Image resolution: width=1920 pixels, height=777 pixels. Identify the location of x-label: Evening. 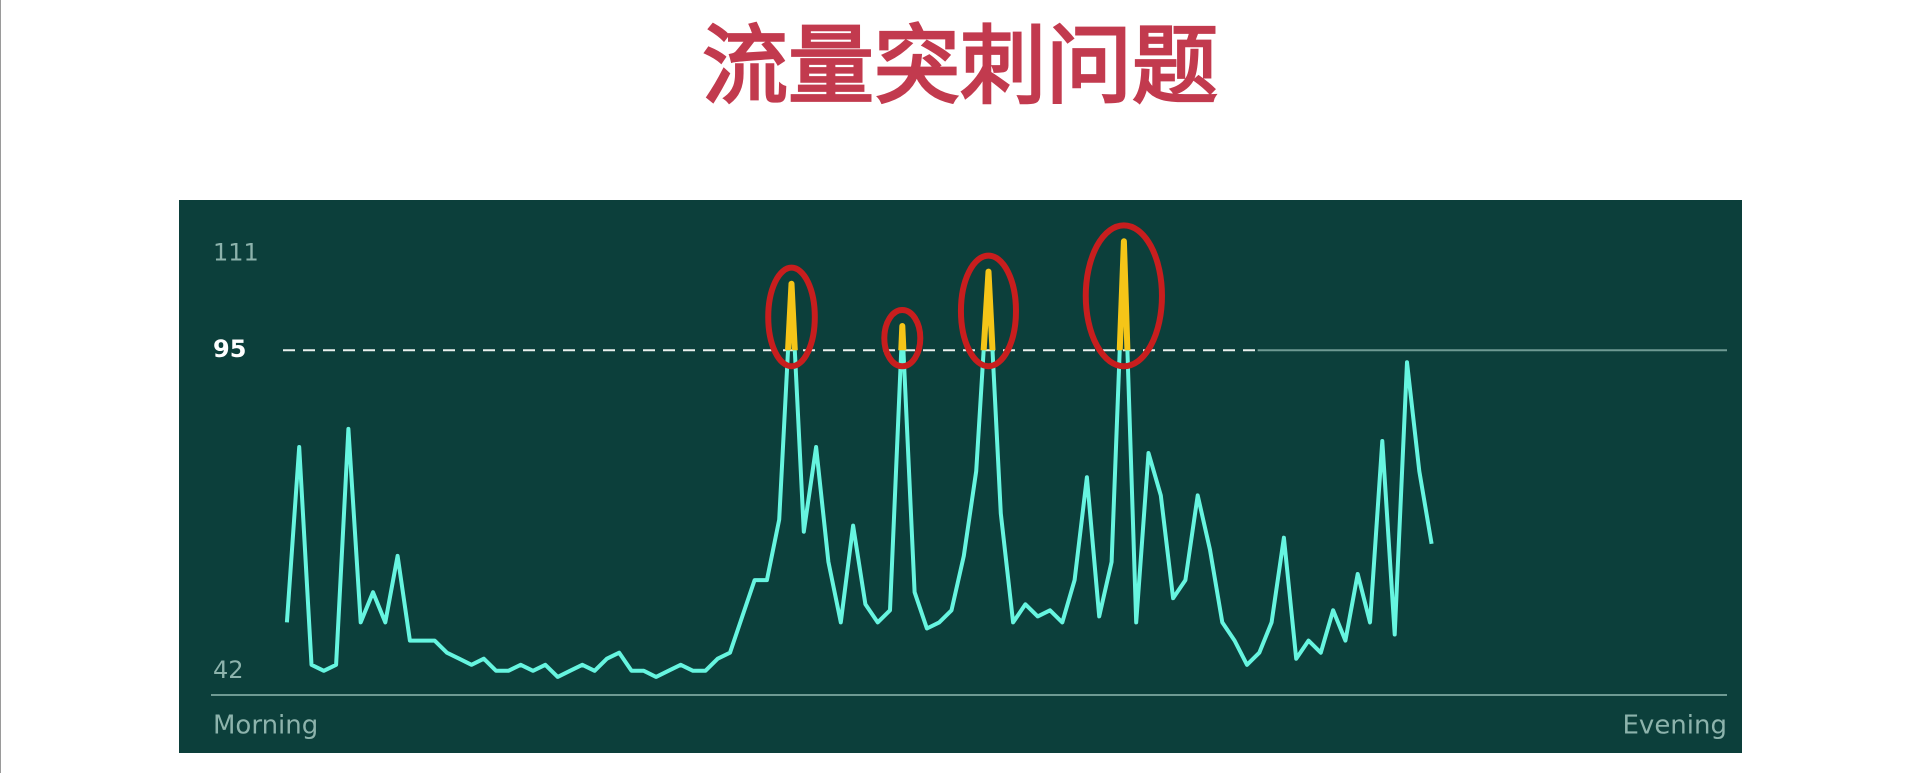
(1675, 726).